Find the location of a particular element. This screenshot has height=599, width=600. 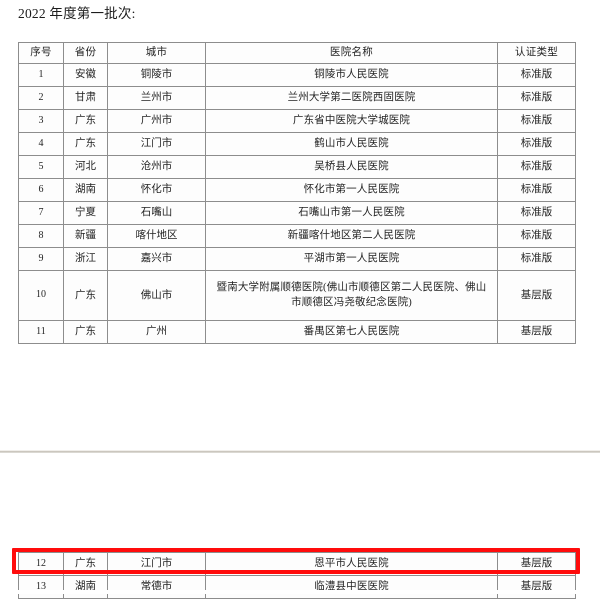

cell-hospital: 广东省中医院大学城医院 is located at coordinates (351, 121).